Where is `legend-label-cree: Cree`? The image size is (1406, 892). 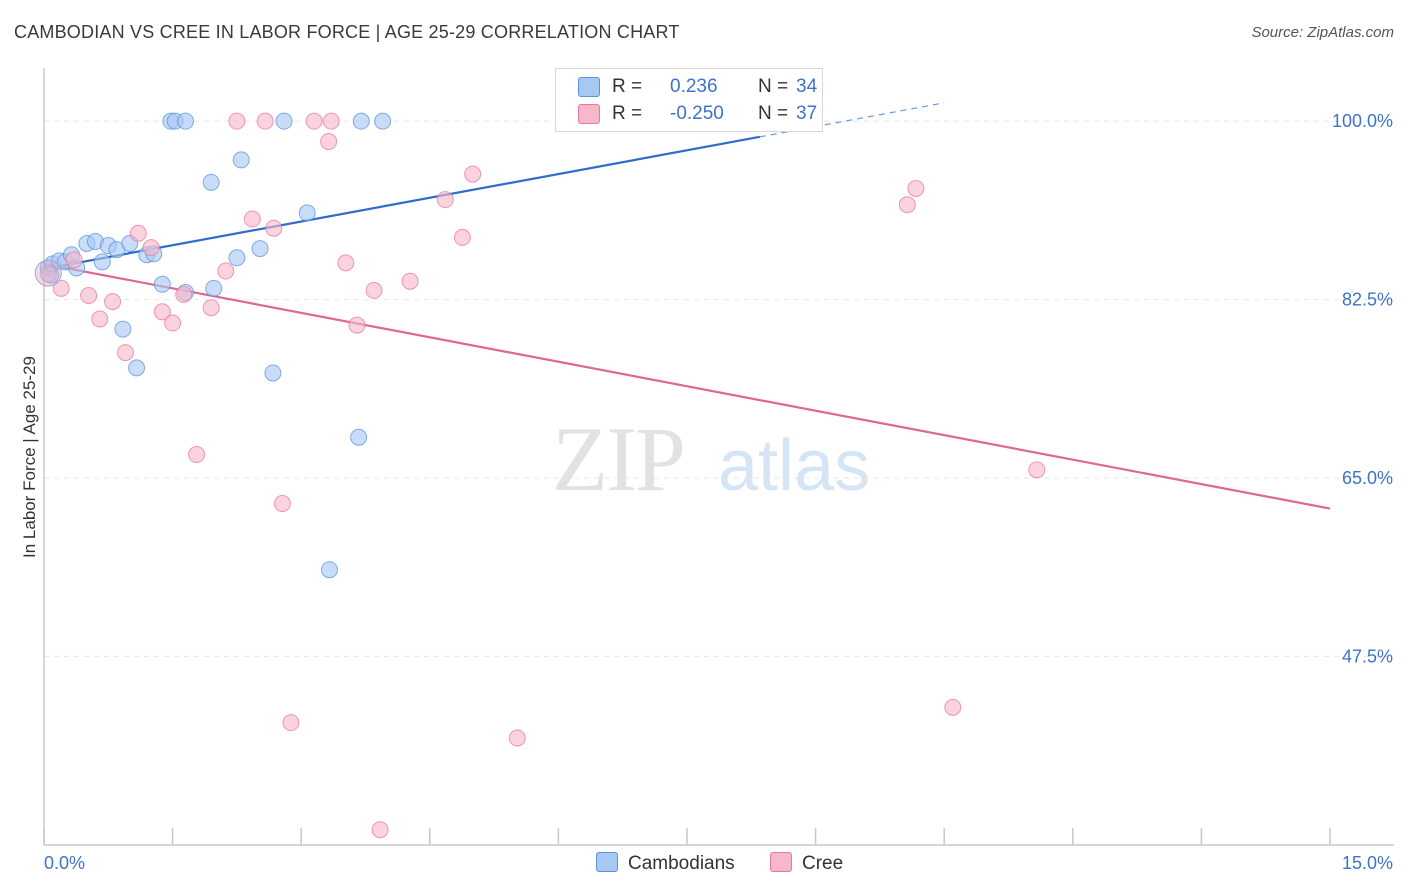 legend-label-cree: Cree is located at coordinates (823, 863).